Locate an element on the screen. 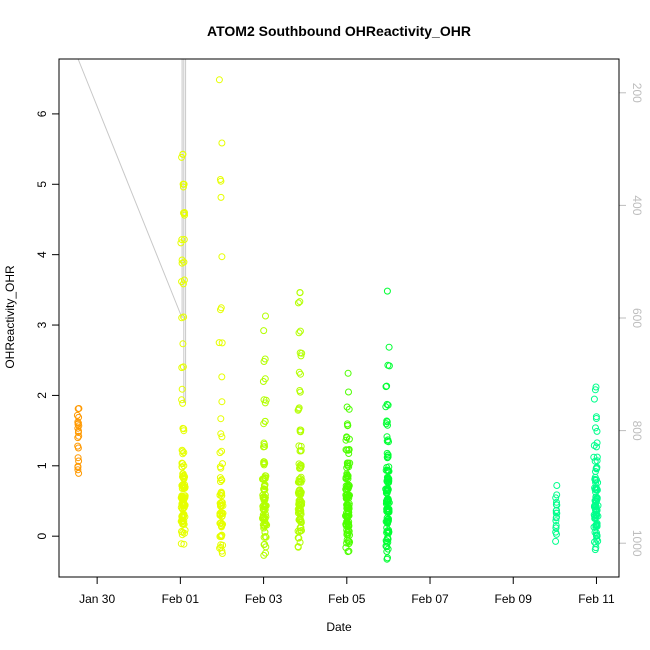  x-tick-label: Feb 03 is located at coordinates (264, 599).